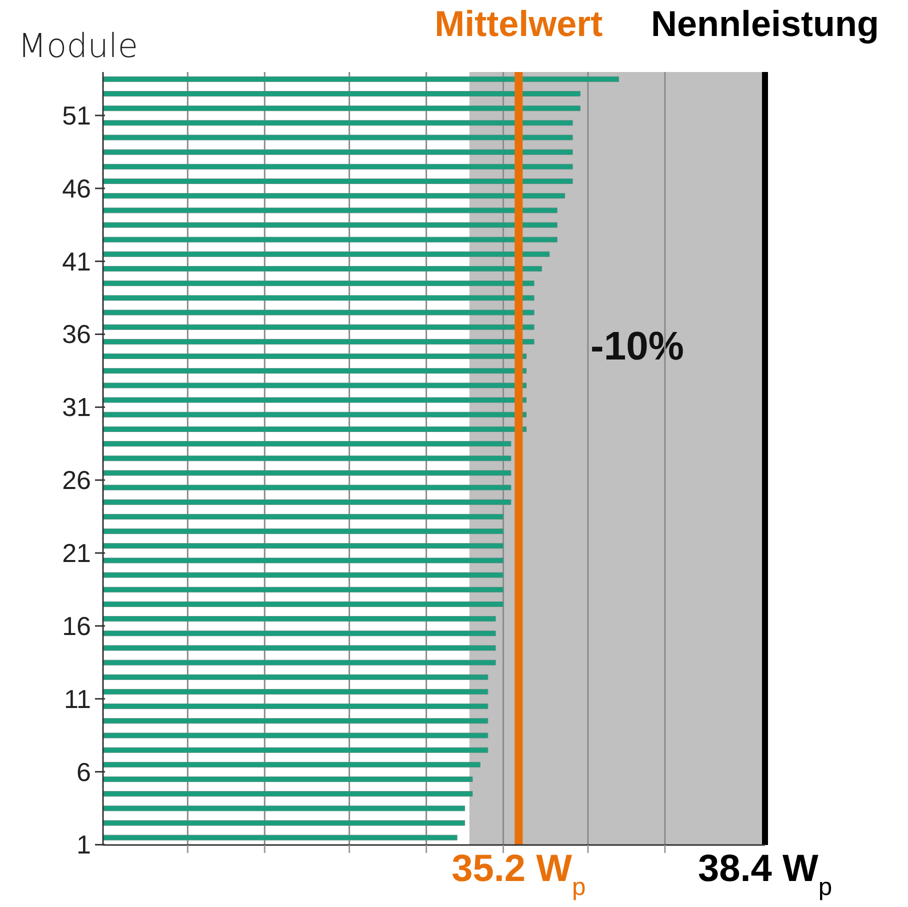 Image resolution: width=908 pixels, height=907 pixels. I want to click on x-tick-label: 38.4 W$_{p}$, so click(765, 874).